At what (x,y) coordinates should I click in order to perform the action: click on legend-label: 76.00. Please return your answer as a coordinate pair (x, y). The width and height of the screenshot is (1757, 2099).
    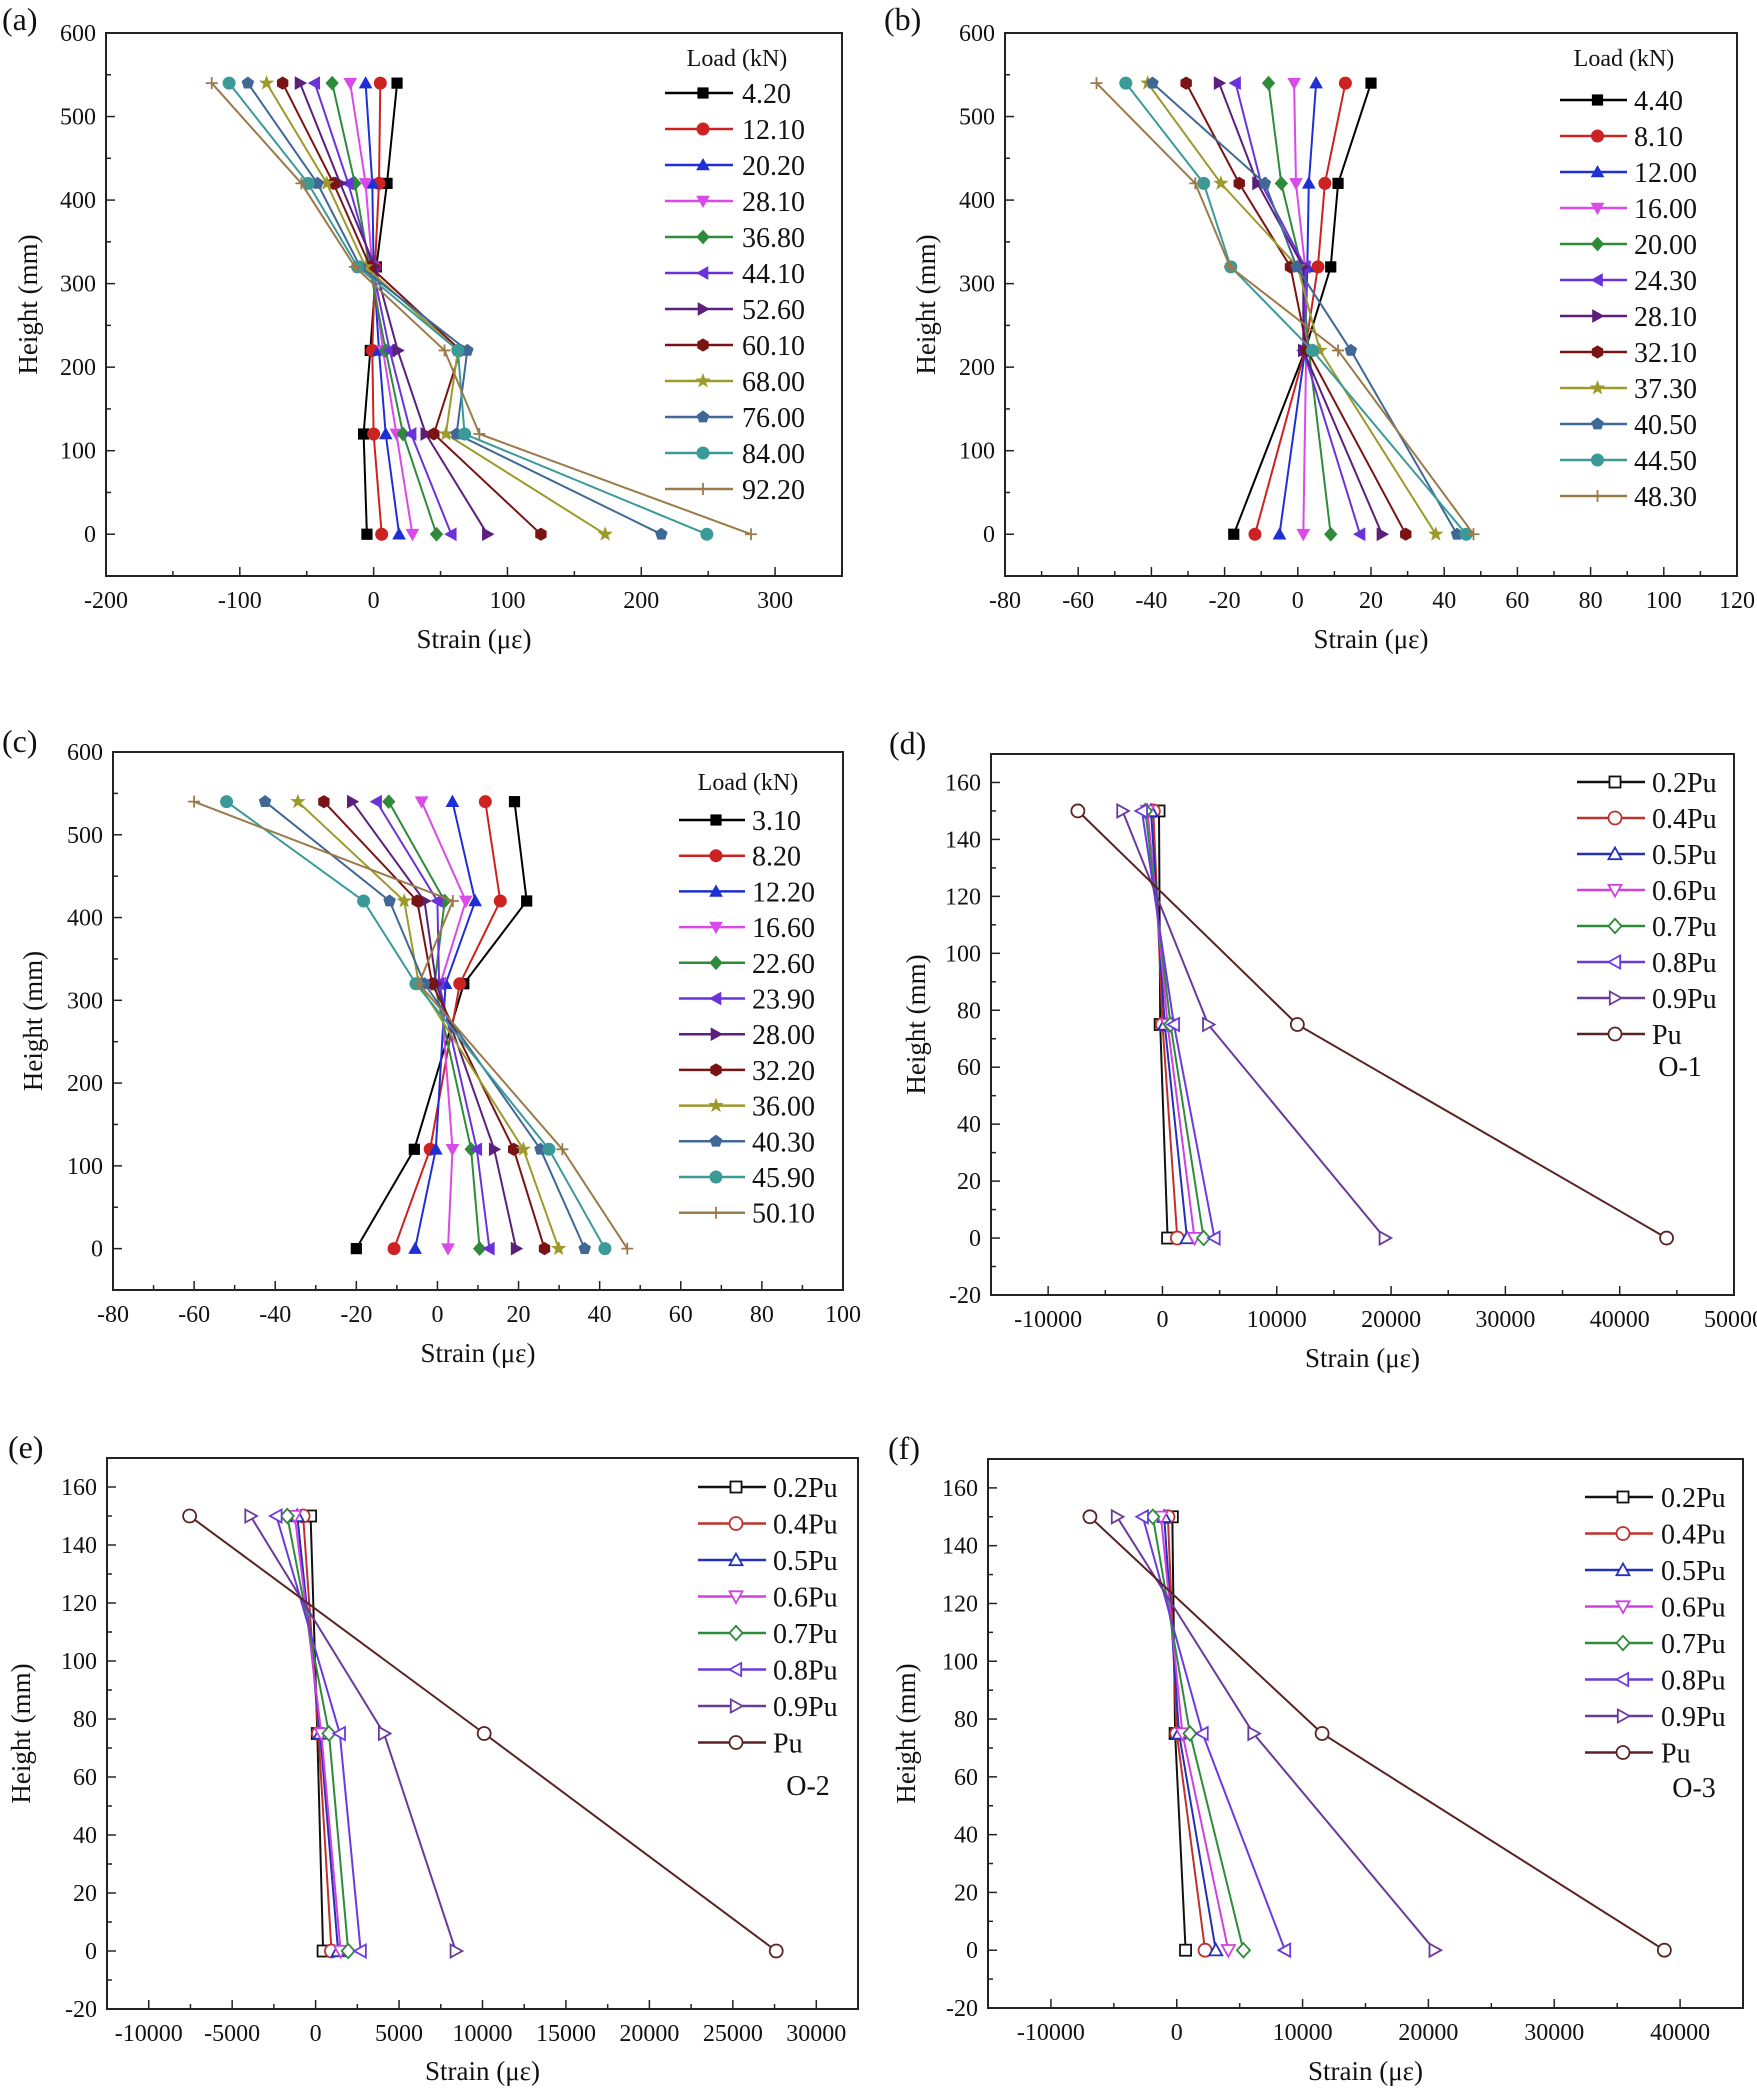
    Looking at the image, I should click on (773, 418).